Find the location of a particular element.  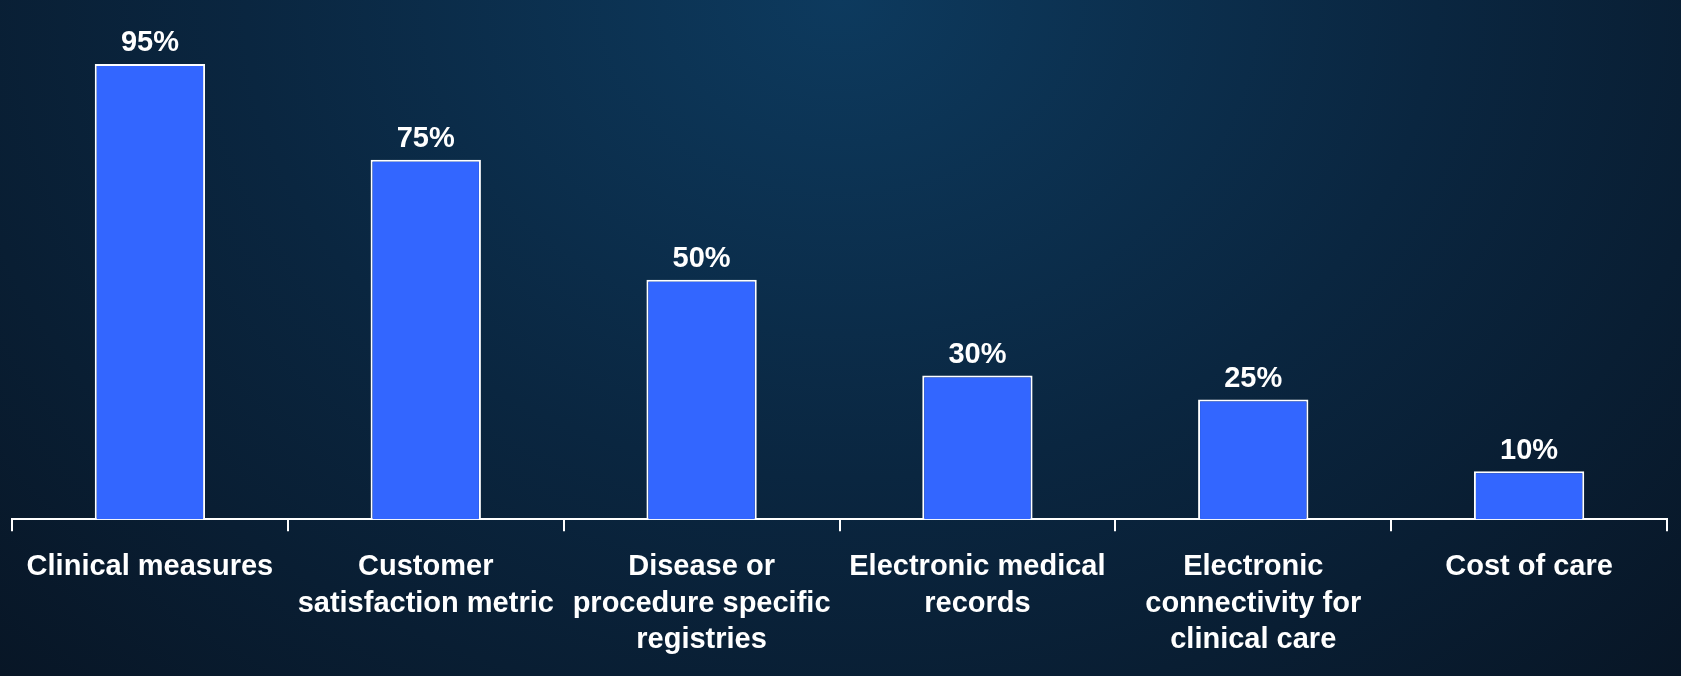

data-label: 50% is located at coordinates (701, 257).